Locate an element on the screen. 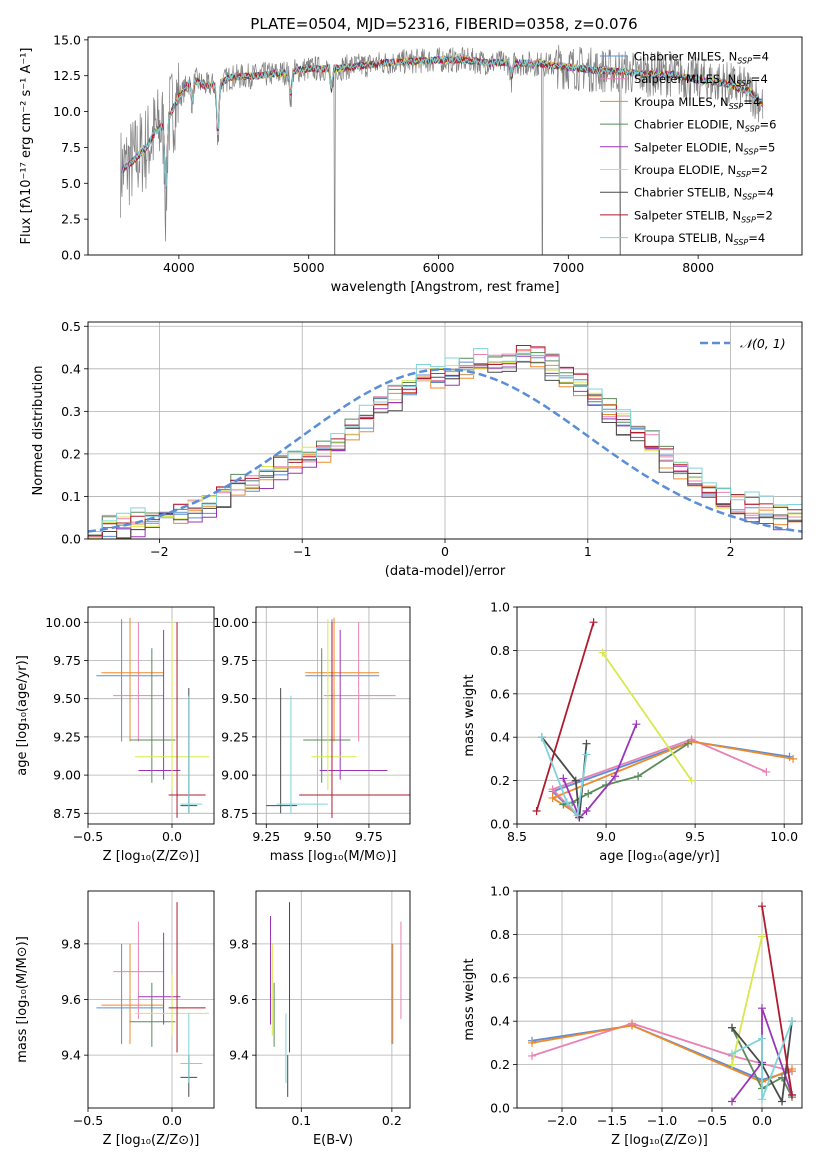 This screenshot has height=1170, width=819. y-tick-label: 0.5 is located at coordinates (71, 326).